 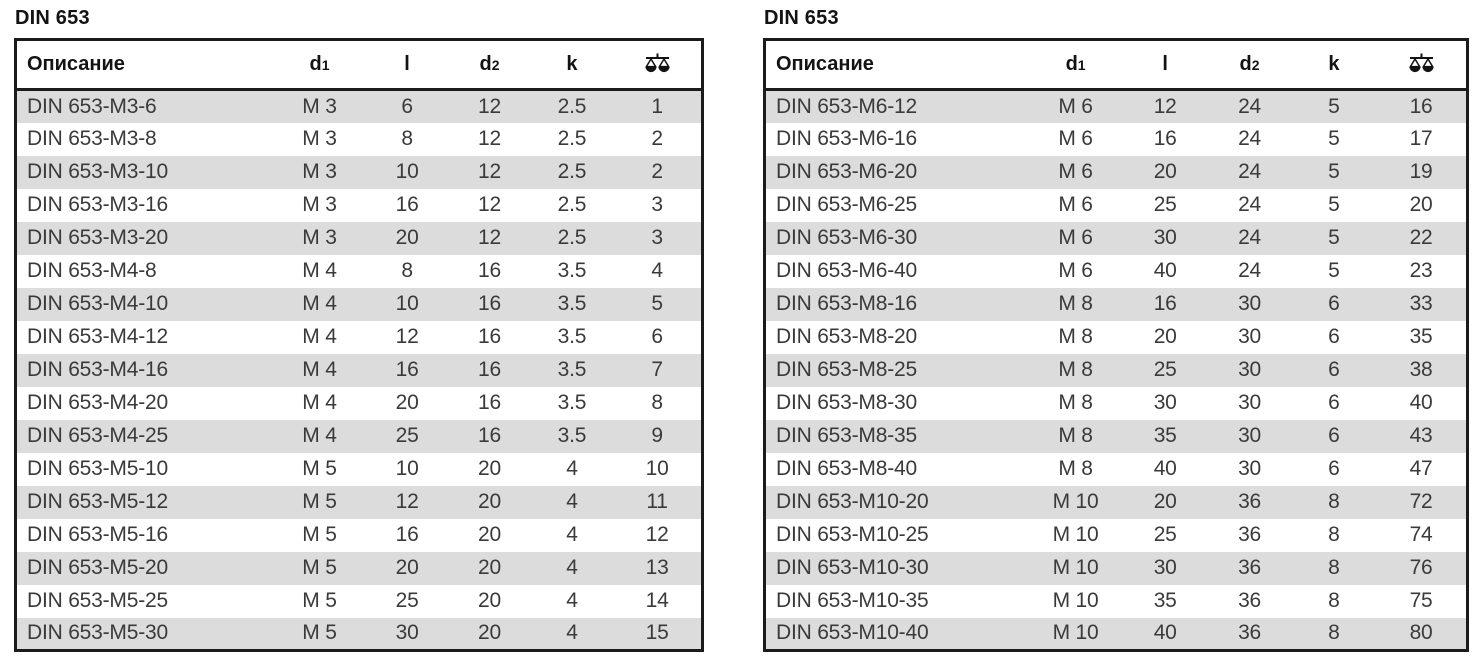 What do you see at coordinates (657, 270) in the screenshot?
I see `cell-weight: 4` at bounding box center [657, 270].